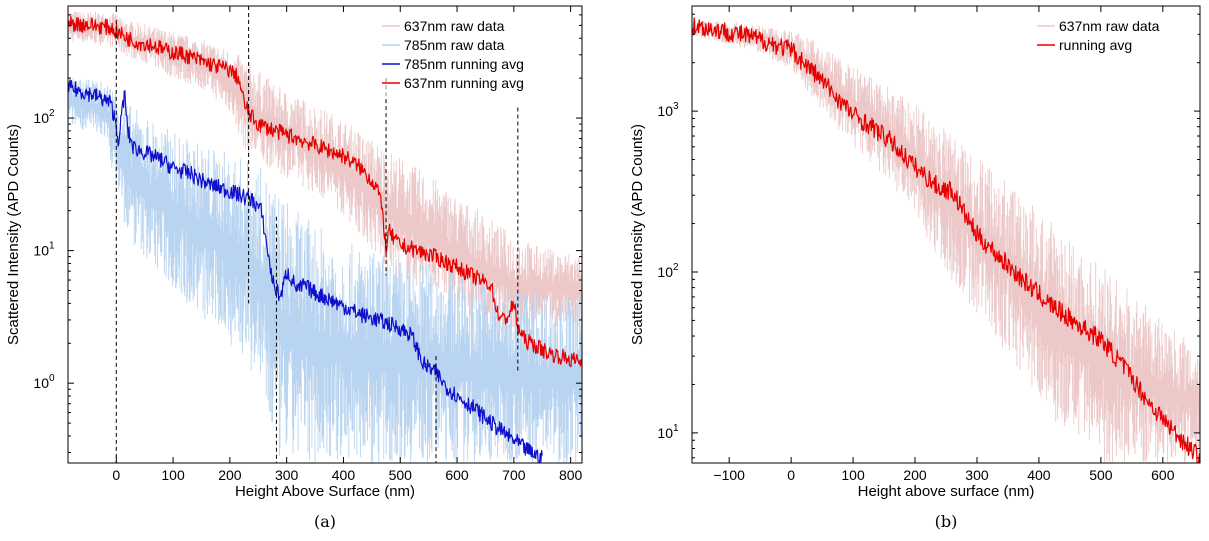 This screenshot has width=1209, height=541. What do you see at coordinates (464, 64) in the screenshot?
I see `legend-label: 785nm running avg` at bounding box center [464, 64].